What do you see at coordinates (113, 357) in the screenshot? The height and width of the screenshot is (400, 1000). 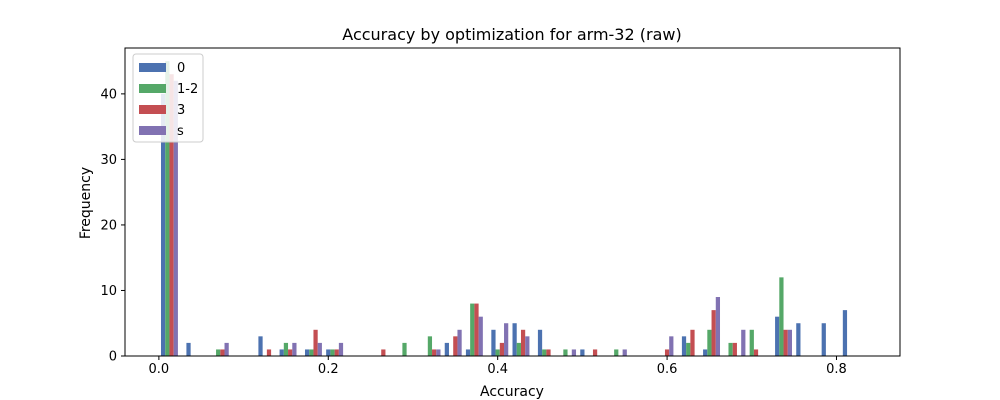 I see `y-tick-label: 0` at bounding box center [113, 357].